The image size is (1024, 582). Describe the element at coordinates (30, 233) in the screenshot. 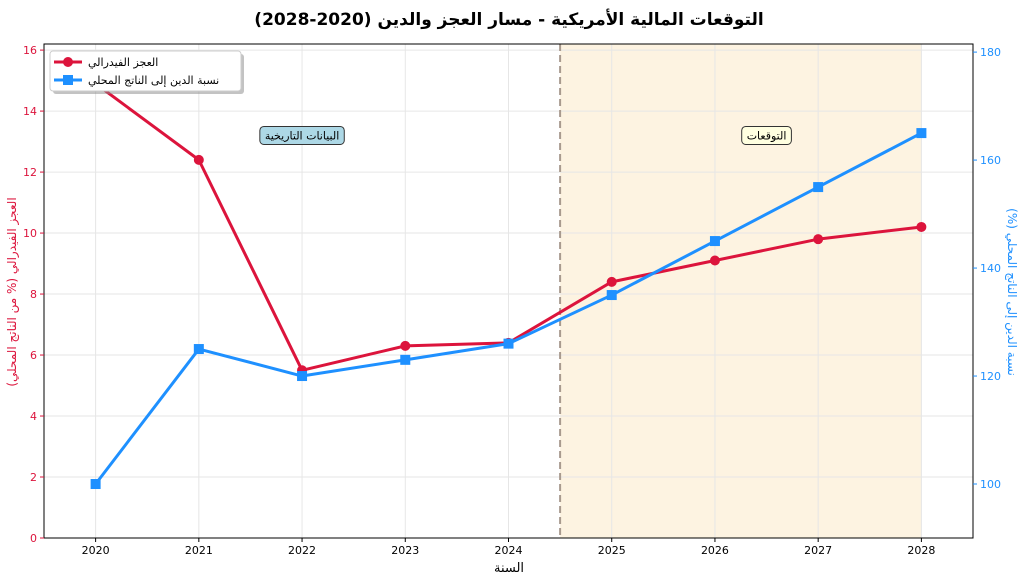

I see `y-left-tick-label: 10` at that location.